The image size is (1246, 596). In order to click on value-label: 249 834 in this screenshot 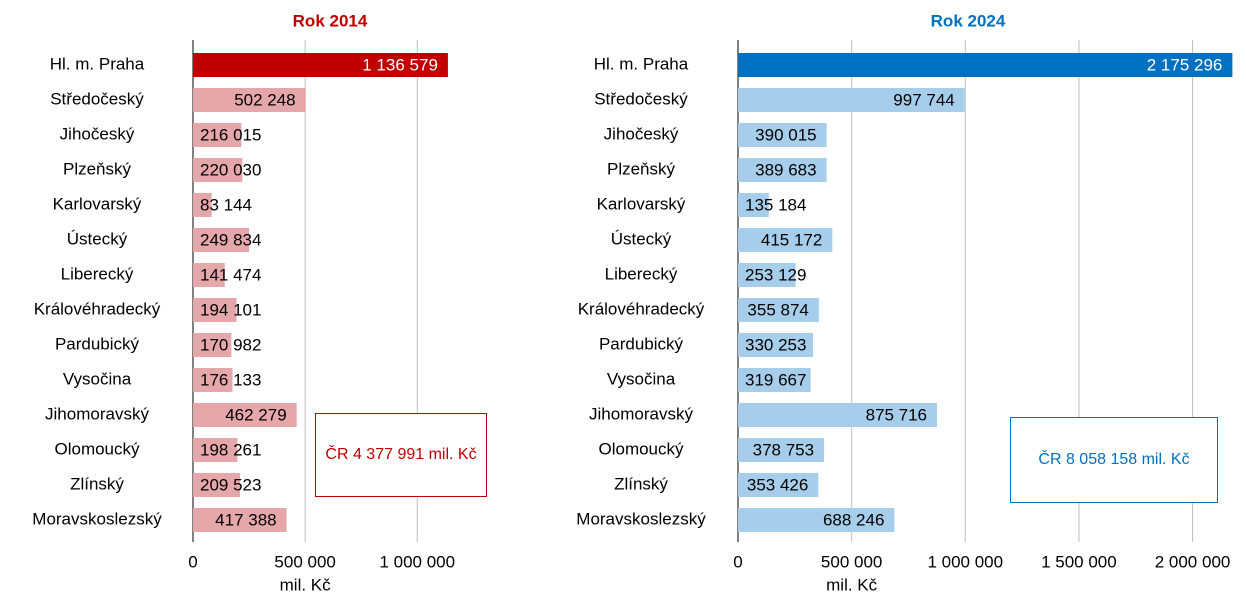, I will do `click(230, 239)`.